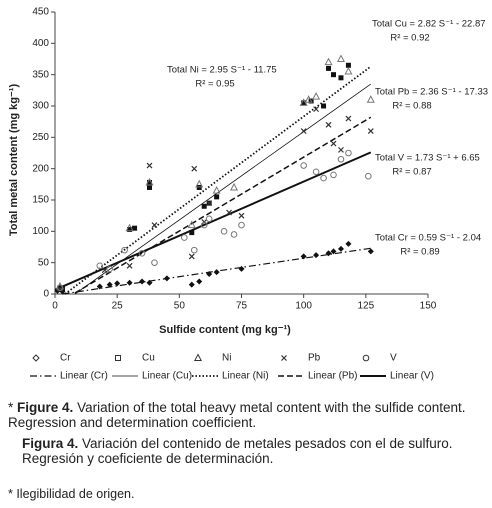  I want to click on legend-label: V, so click(393, 358).